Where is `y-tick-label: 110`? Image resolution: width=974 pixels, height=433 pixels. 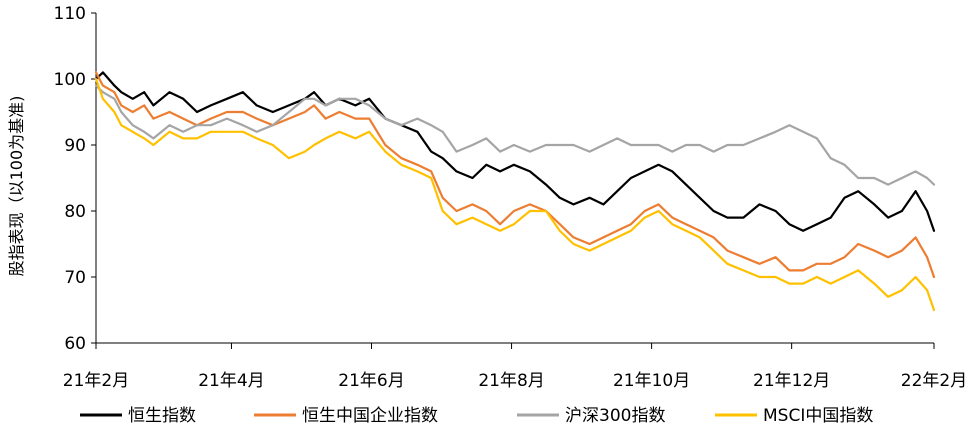
y-tick-label: 110 is located at coordinates (70, 14).